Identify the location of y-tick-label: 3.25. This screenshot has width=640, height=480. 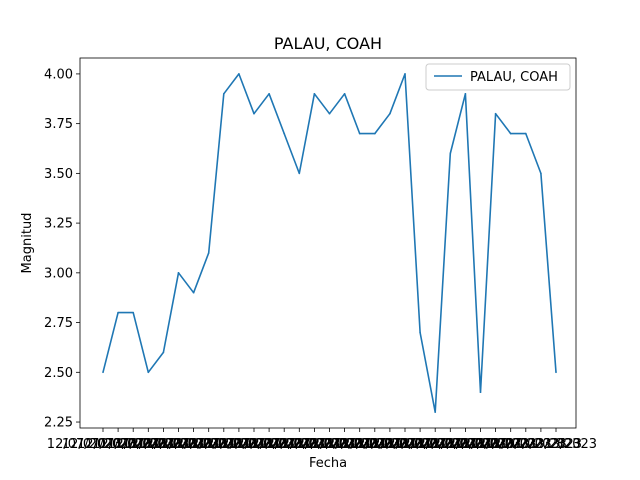
(58, 224).